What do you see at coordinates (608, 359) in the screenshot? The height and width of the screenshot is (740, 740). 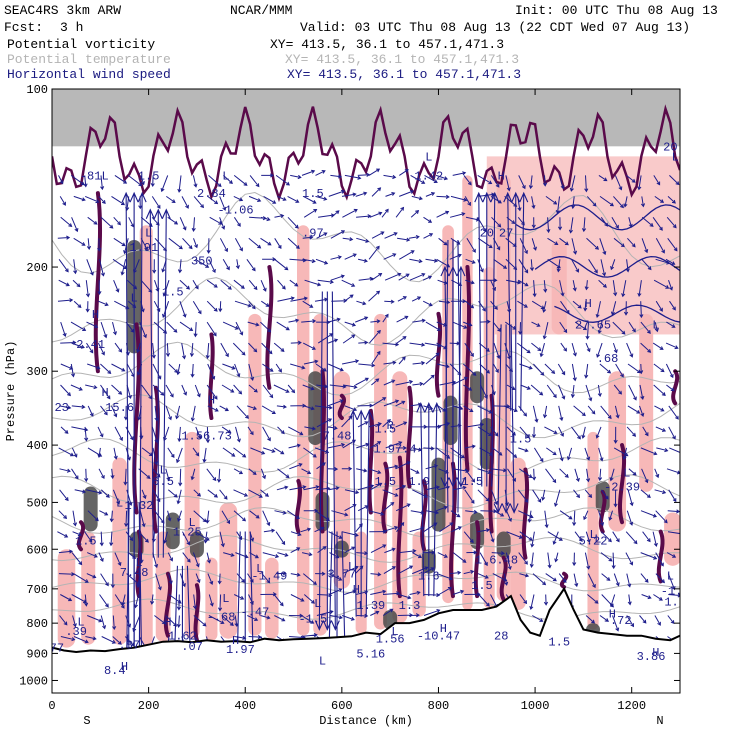 I see `pv-value-label: .68` at bounding box center [608, 359].